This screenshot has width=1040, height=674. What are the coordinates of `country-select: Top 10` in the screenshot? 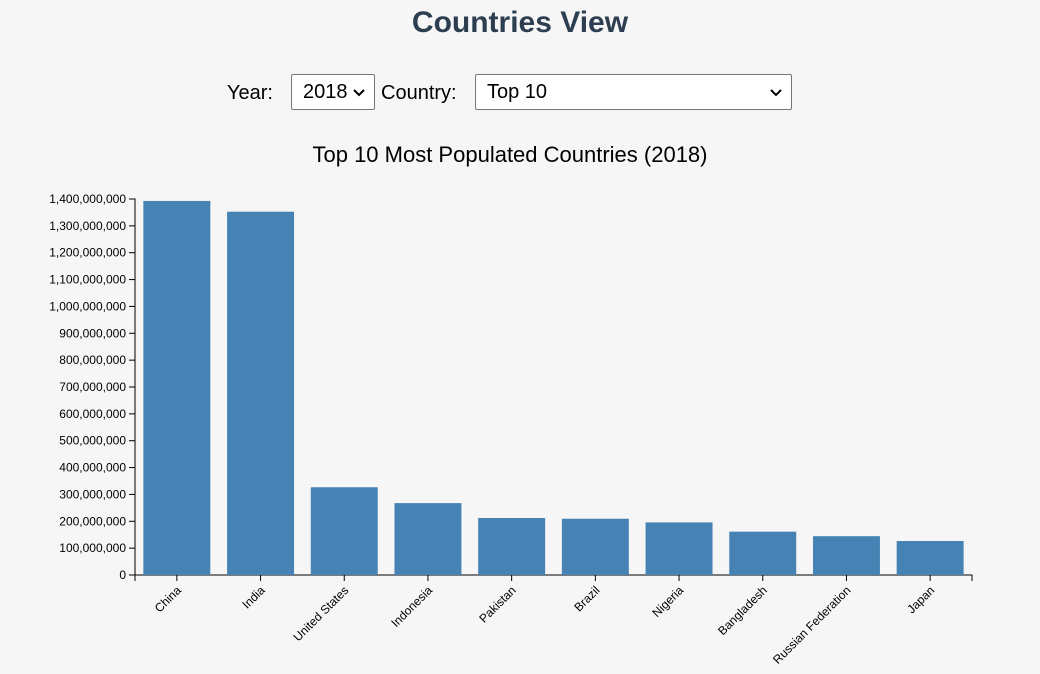 It's located at (633, 92).